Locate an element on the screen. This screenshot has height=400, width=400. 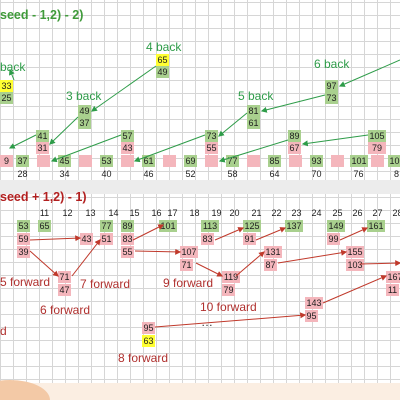
column-number: 14 is located at coordinates (113, 213).